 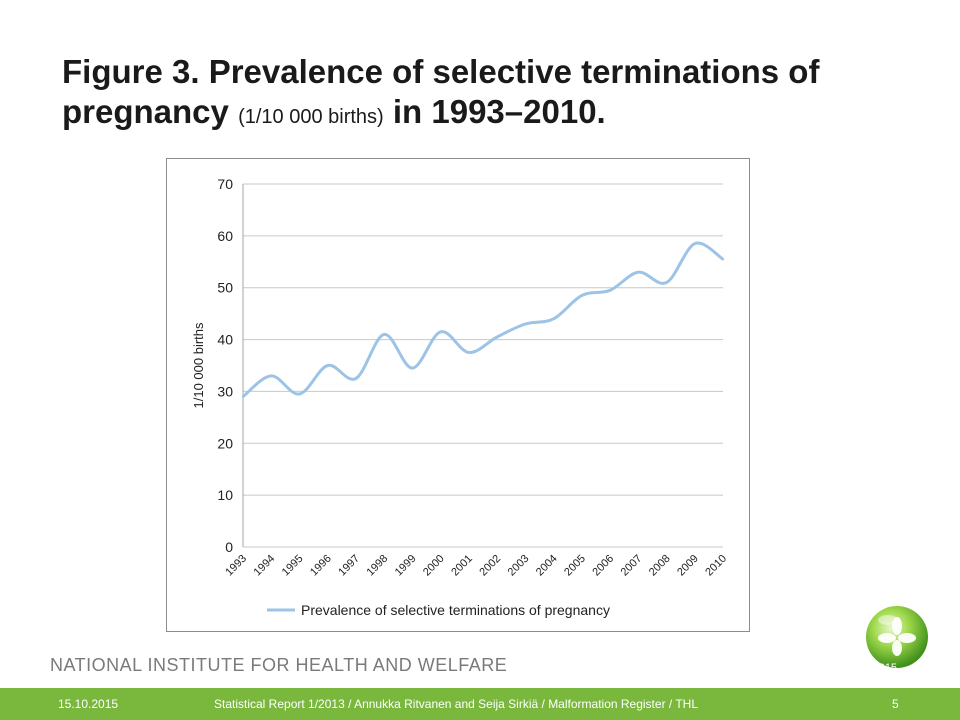 I want to click on title-end: in 1993–2010., so click(x=499, y=111).